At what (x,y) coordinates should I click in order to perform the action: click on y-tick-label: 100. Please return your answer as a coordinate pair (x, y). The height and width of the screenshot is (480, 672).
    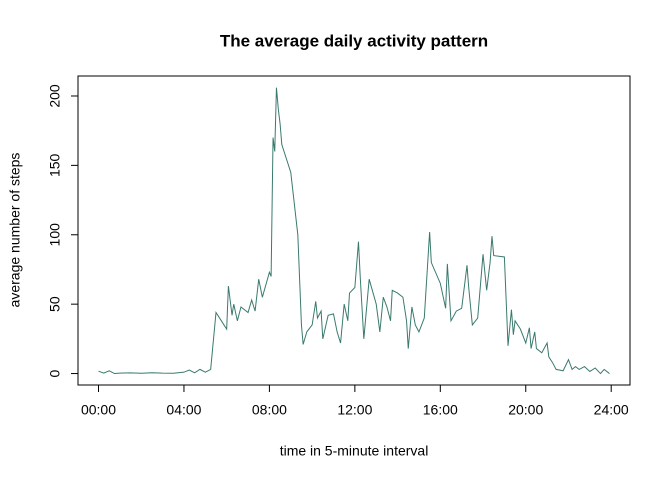
    Looking at the image, I should click on (55, 235).